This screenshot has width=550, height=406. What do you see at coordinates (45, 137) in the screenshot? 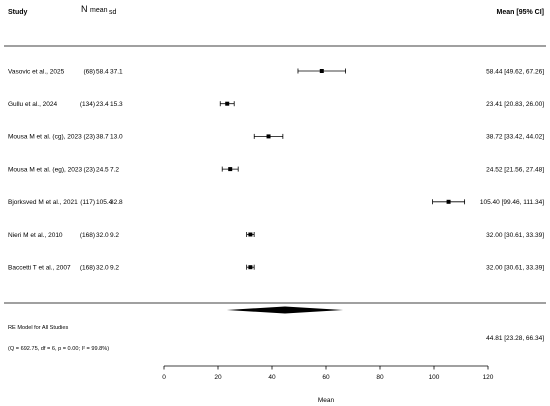
I see `study-label: Mousa M et al. (cg), 2023` at bounding box center [45, 137].